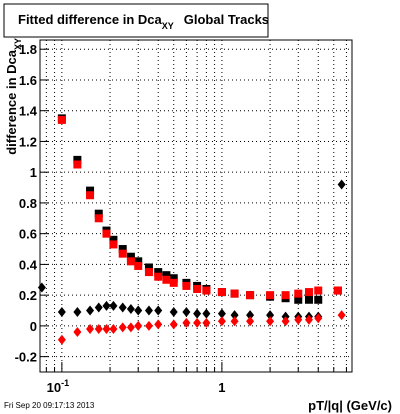 The height and width of the screenshot is (414, 400). Describe the element at coordinates (28, 264) in the screenshot. I see `y-tick-label: 0.4` at that location.